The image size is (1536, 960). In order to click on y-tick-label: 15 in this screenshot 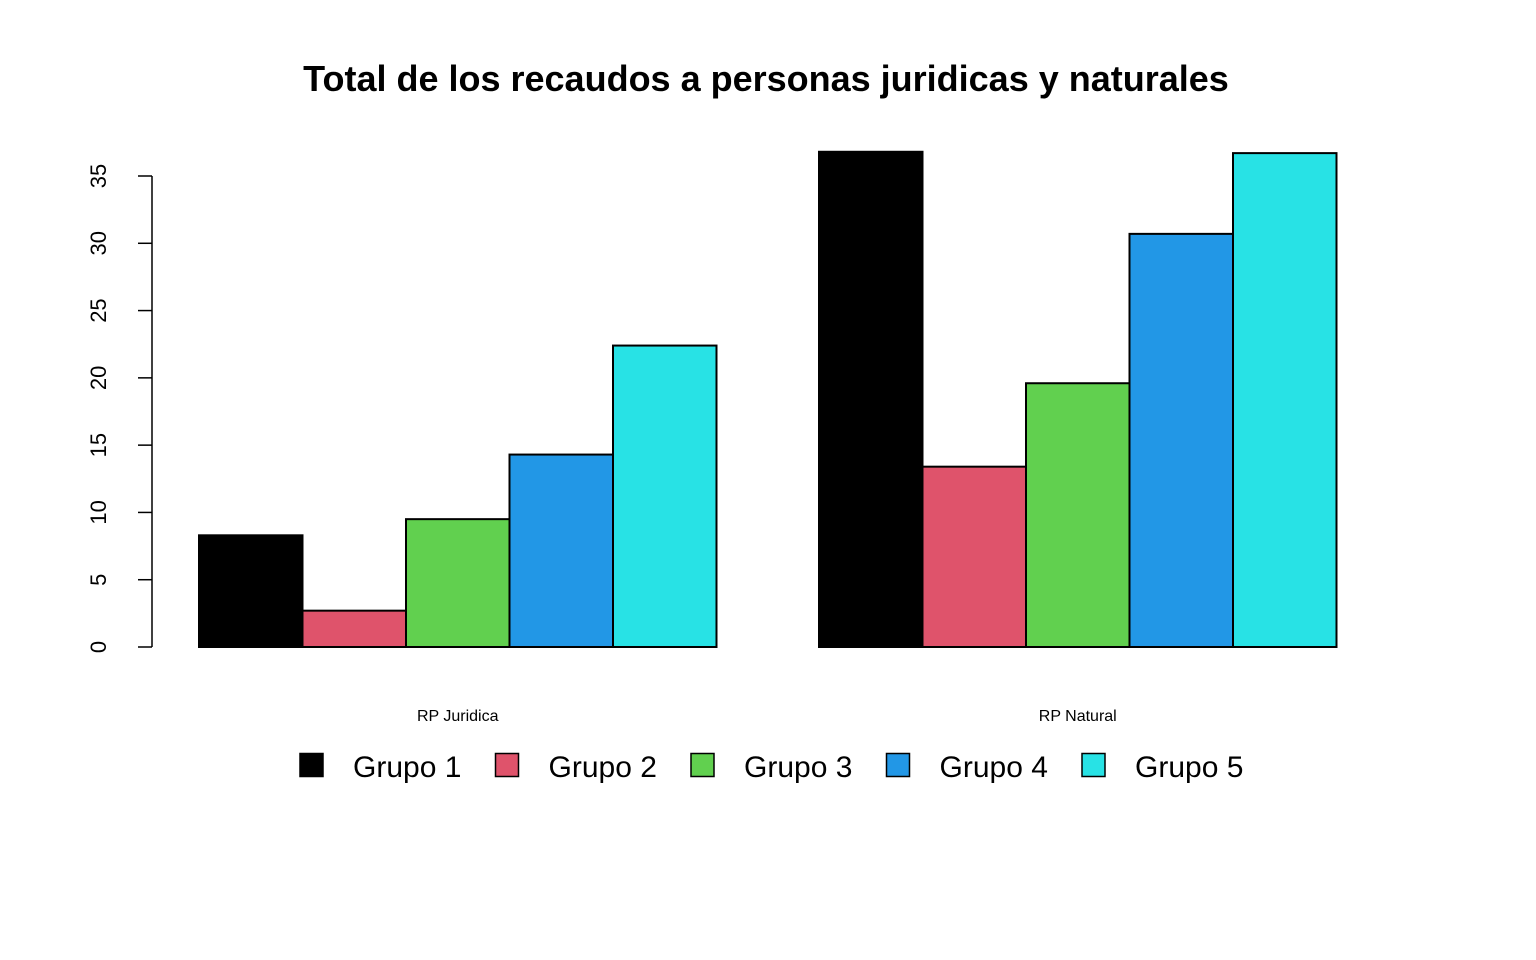, I will do `click(98, 445)`.